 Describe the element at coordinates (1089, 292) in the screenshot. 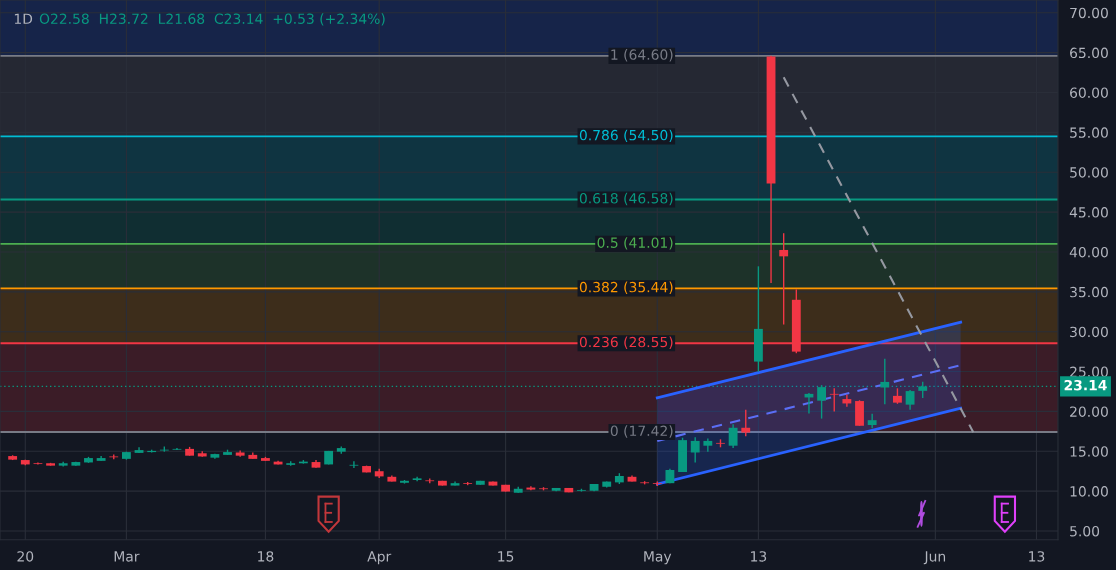

I see `y-tick-label: 35.00` at that location.